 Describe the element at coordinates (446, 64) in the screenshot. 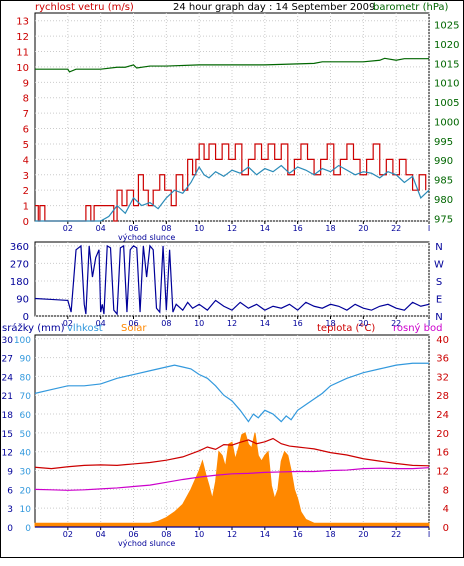

I see `right-tick-label: 1015` at that location.